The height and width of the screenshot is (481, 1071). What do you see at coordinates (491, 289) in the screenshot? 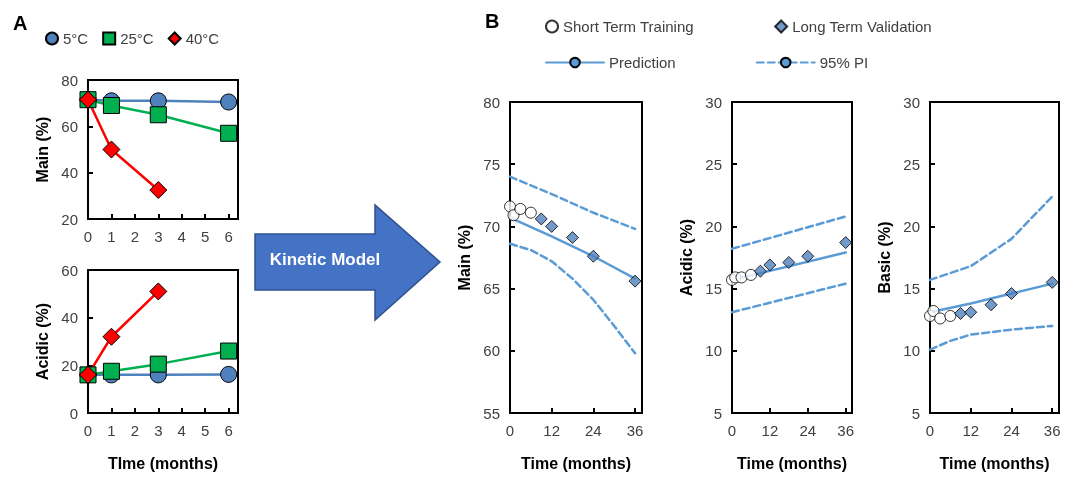
I see `y-tick-label: 65` at bounding box center [491, 289].